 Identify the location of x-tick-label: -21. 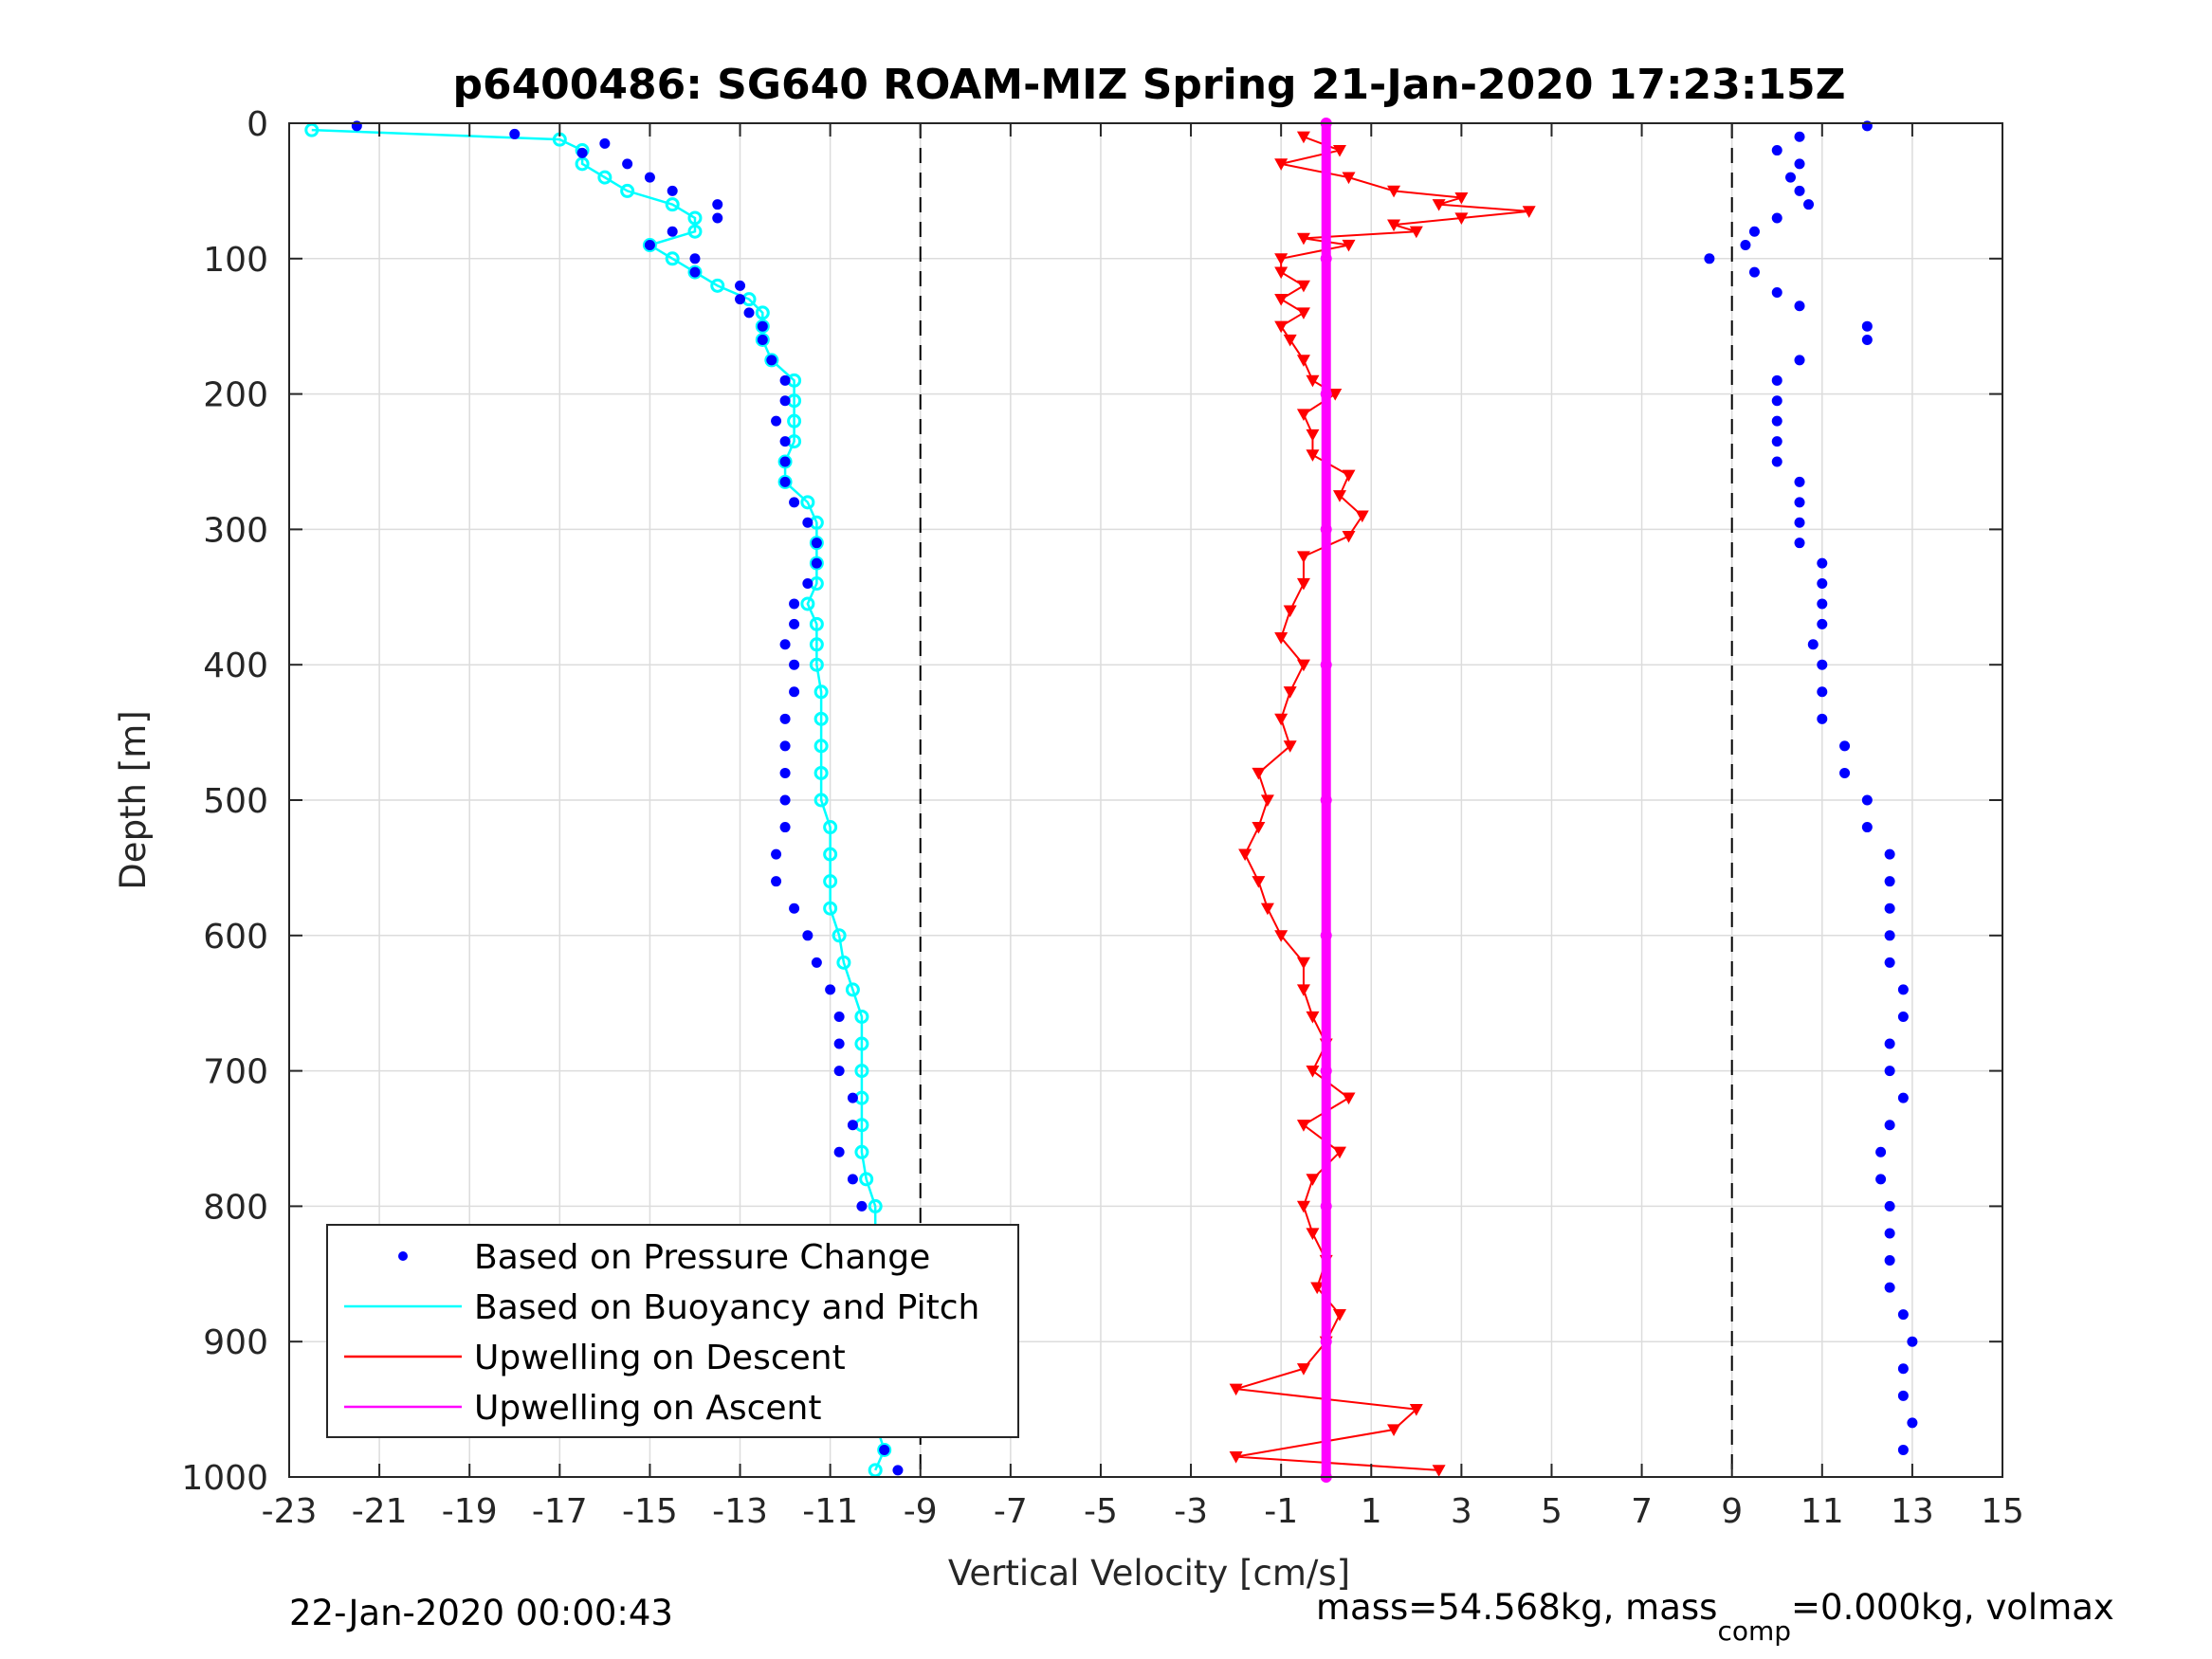
(380, 1511).